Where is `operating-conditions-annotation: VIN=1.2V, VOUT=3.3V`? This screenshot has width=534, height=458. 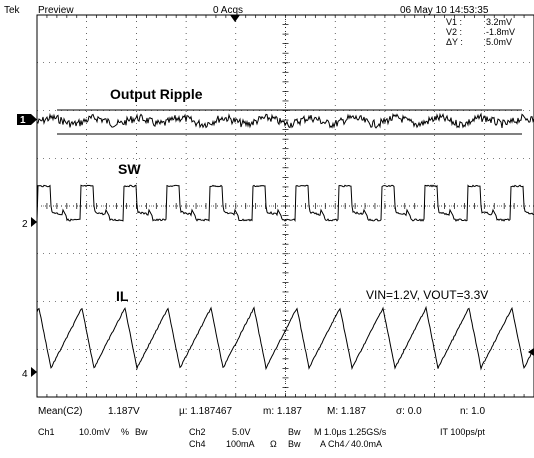 operating-conditions-annotation: VIN=1.2V, VOUT=3.3V is located at coordinates (427, 295).